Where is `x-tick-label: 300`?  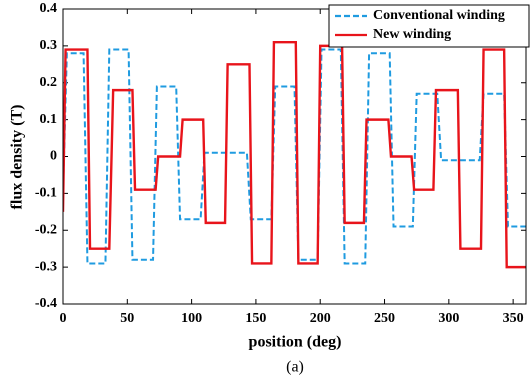
x-tick-label: 300 is located at coordinates (448, 318).